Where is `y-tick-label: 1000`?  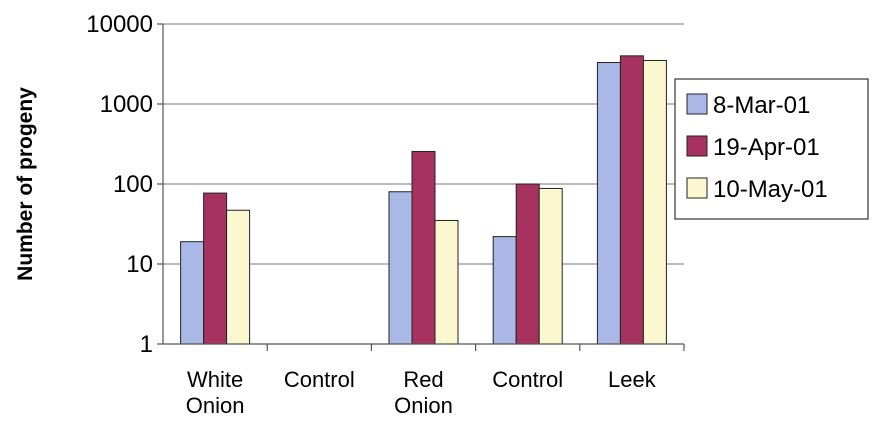
y-tick-label: 1000 is located at coordinates (126, 104).